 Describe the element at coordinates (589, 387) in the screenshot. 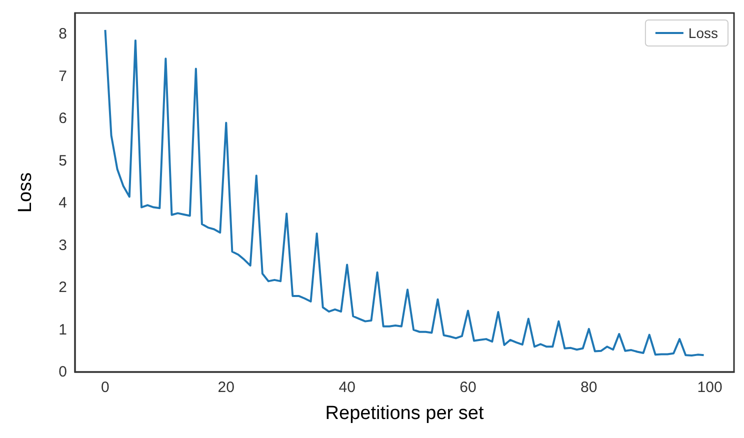

I see `x-tick-label: 80` at that location.